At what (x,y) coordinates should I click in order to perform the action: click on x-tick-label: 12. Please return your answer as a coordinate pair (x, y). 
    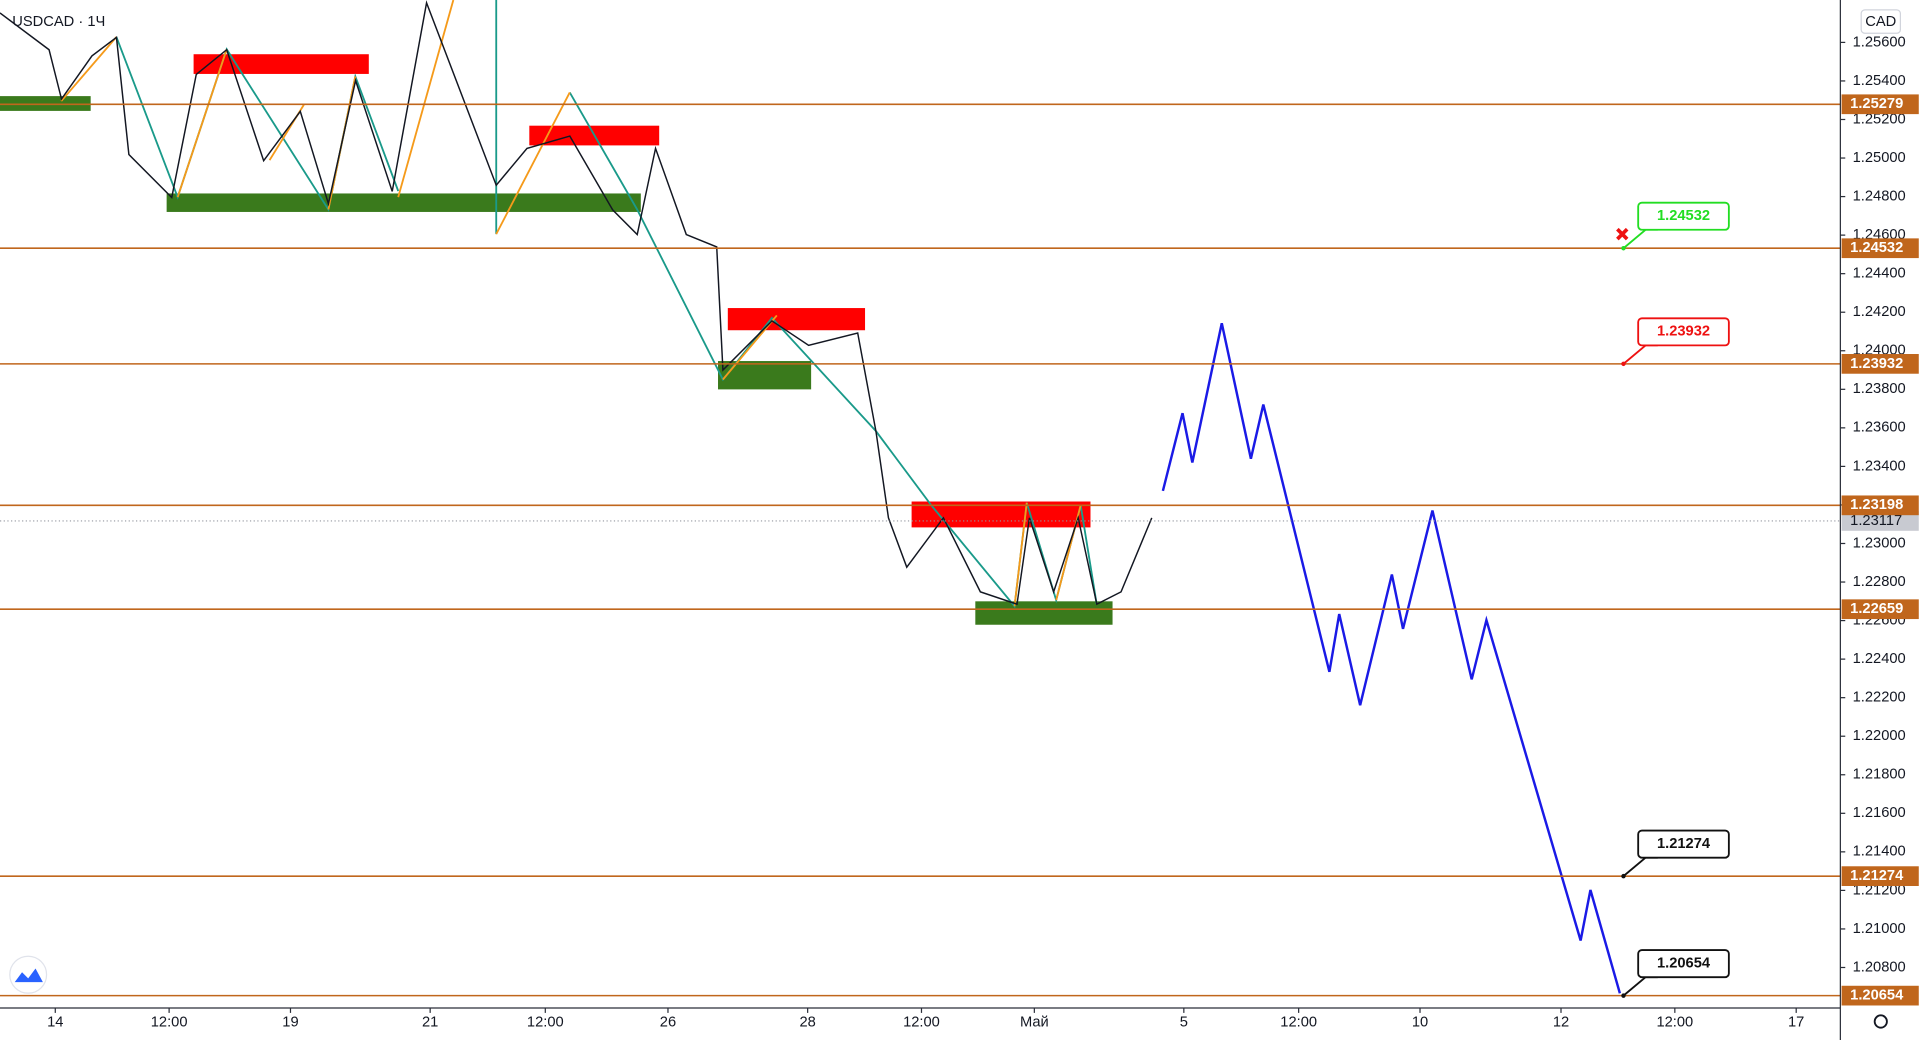
    Looking at the image, I should click on (1561, 1023).